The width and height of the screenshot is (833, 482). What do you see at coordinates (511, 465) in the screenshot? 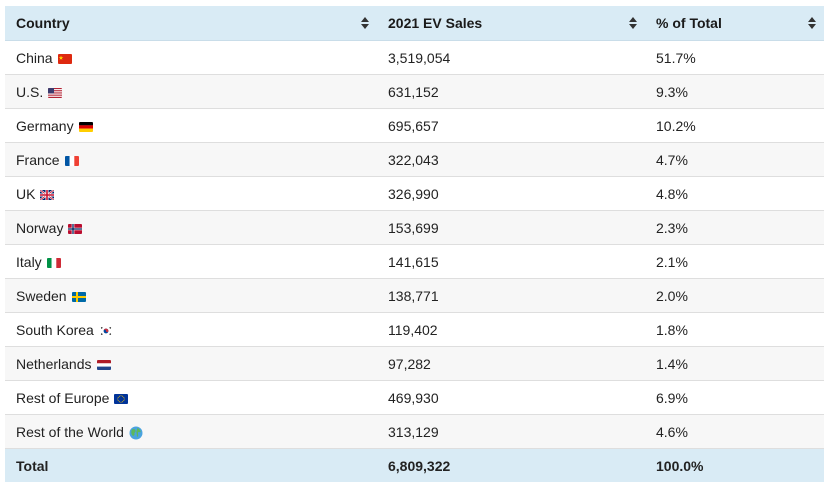
I see `total-sales: 6,809,322` at bounding box center [511, 465].